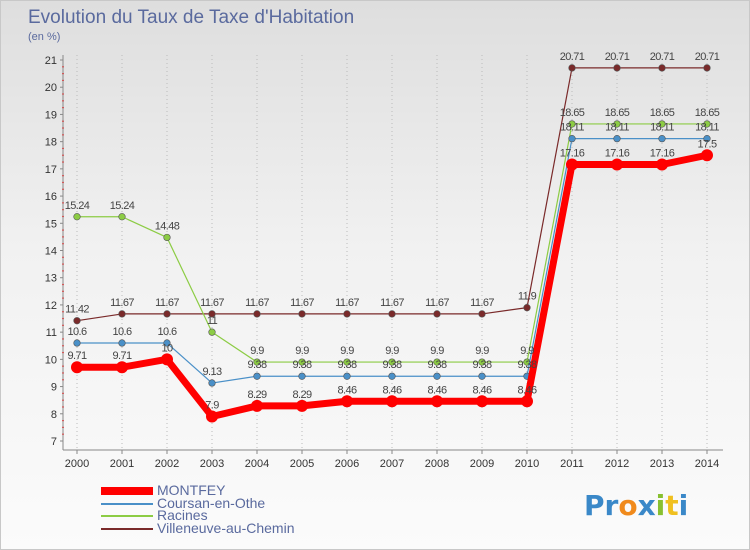  What do you see at coordinates (437, 464) in the screenshot?
I see `x-tick-label: 2008` at bounding box center [437, 464].